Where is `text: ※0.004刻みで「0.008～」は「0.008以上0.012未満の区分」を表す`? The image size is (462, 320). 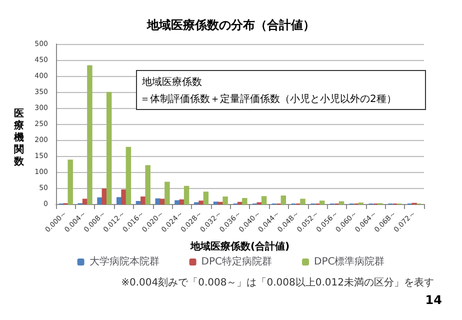
text: ※0.004刻みで「0.008～」は「0.008以上0.012未満の区分」を表す is located at coordinates (277, 282).